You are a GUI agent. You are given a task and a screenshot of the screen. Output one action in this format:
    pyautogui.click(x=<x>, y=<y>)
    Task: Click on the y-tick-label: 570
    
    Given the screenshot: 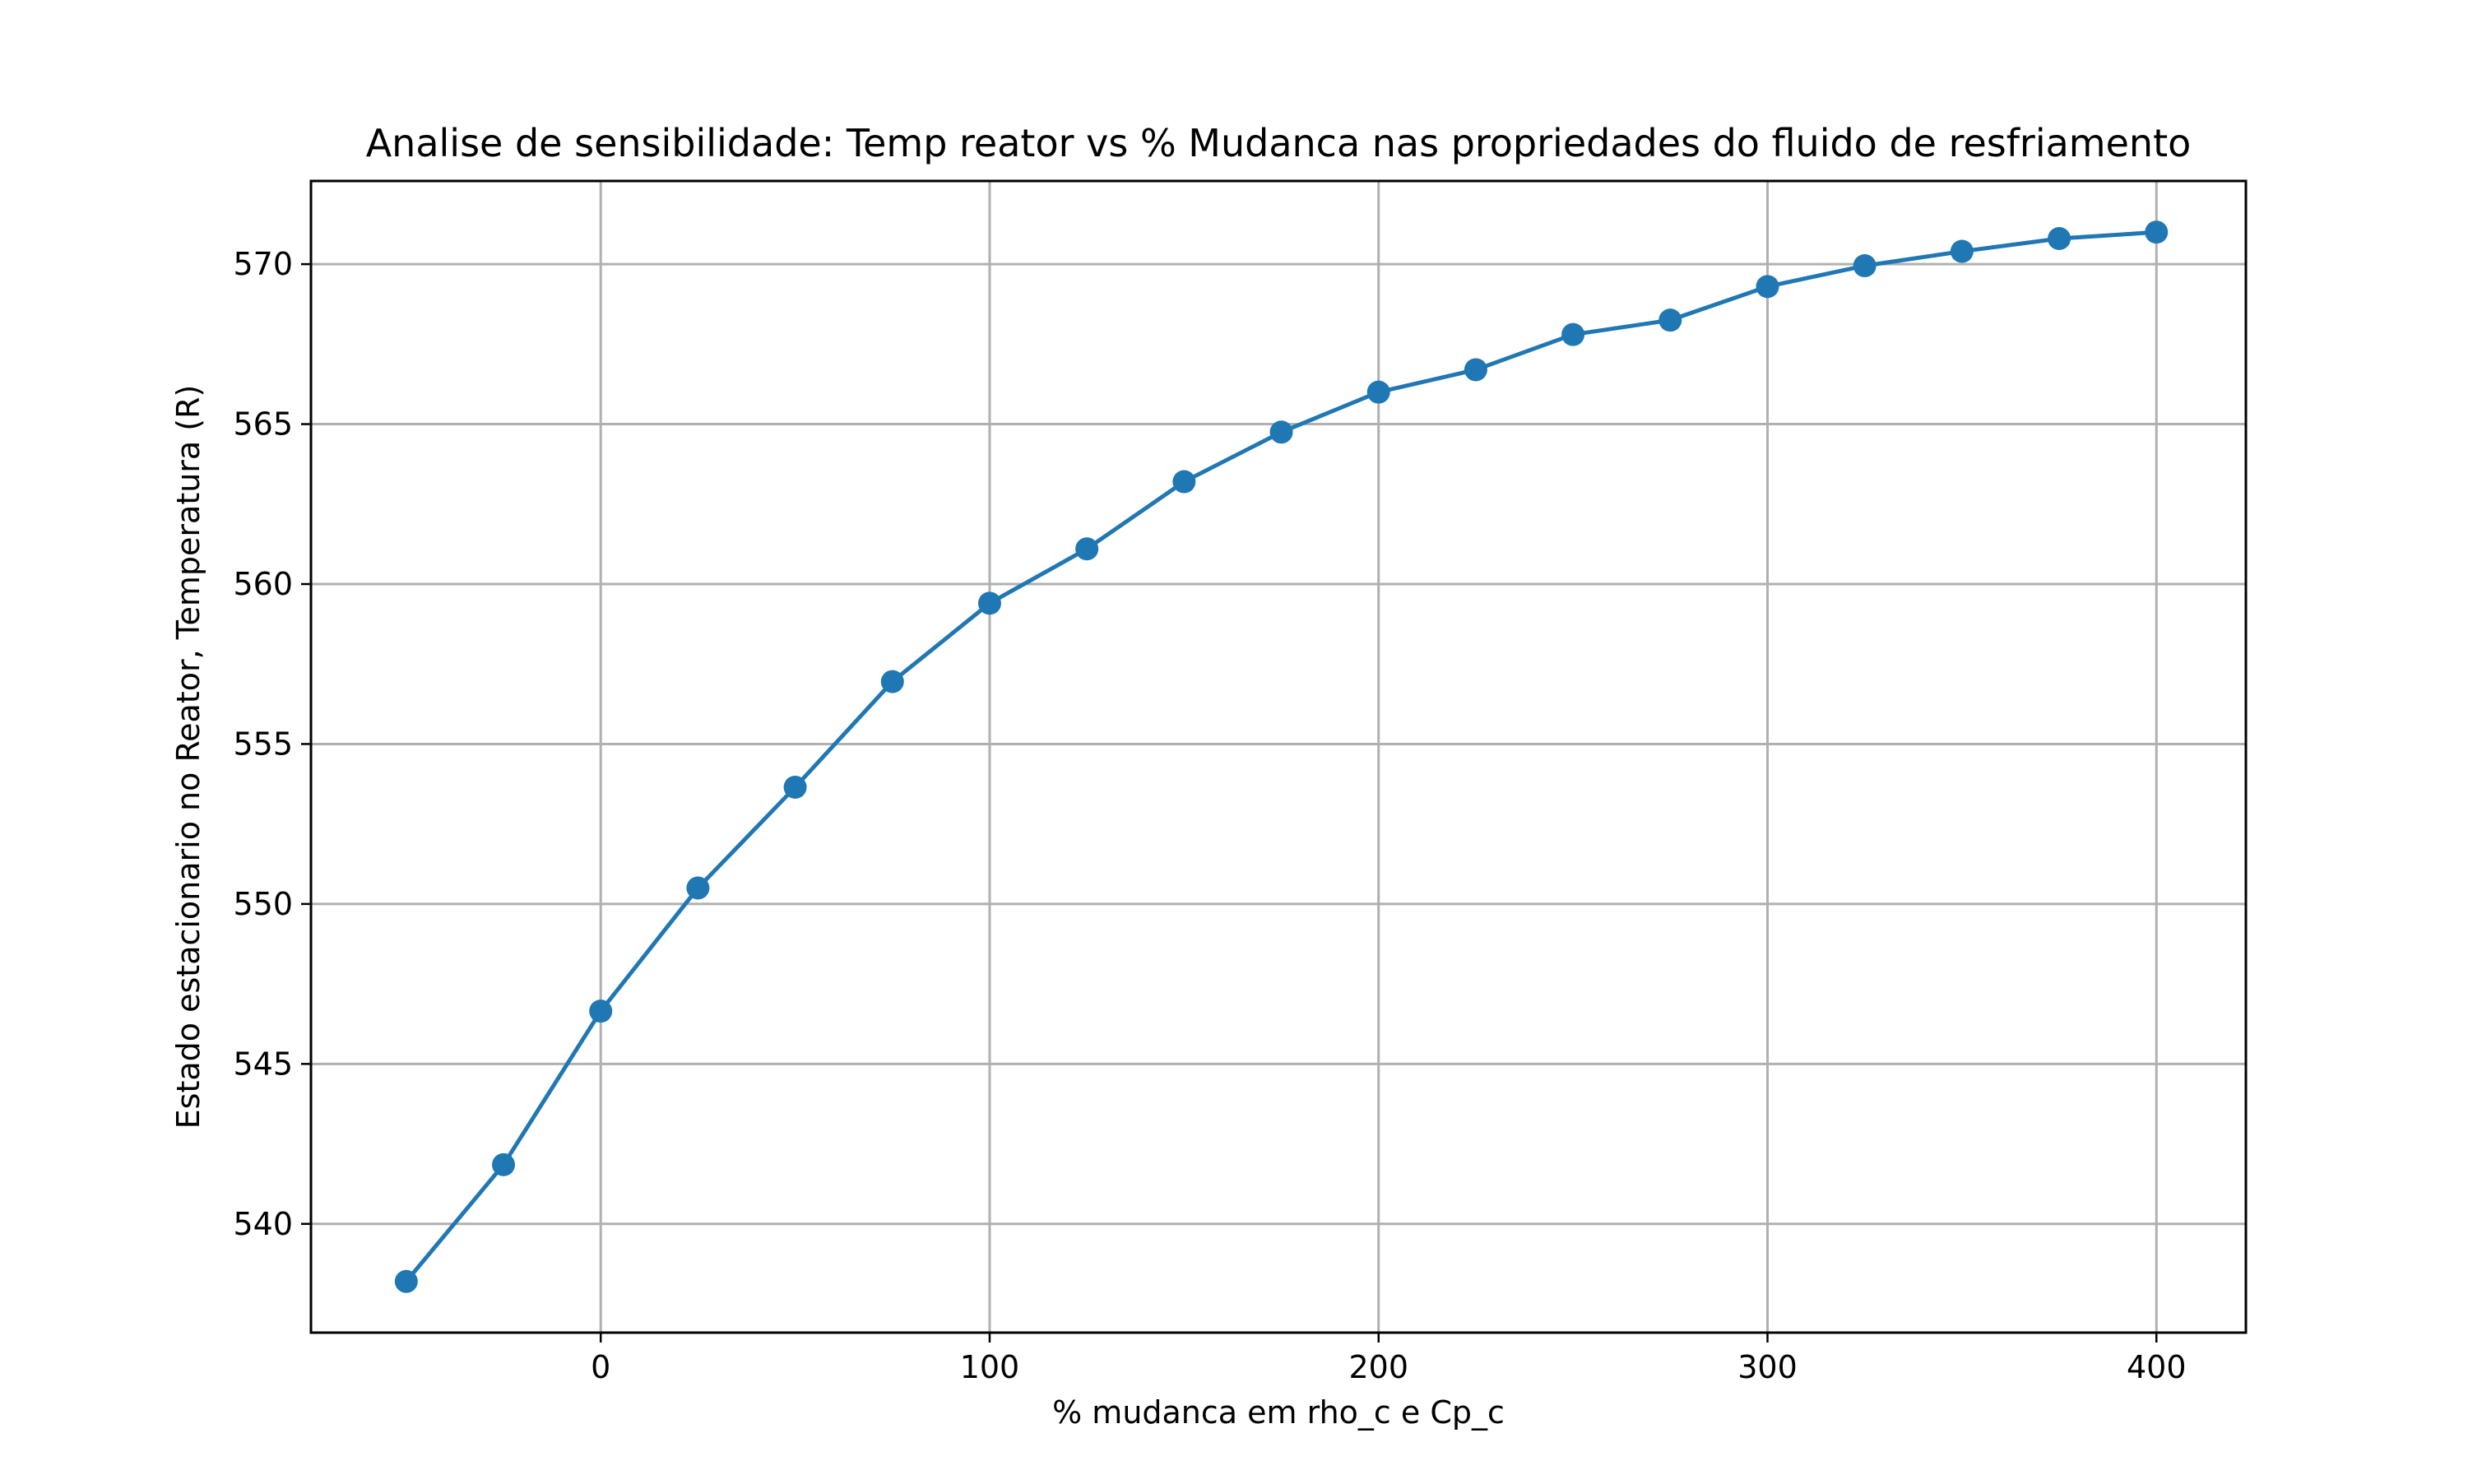 What is the action you would take?
    pyautogui.click(x=263, y=264)
    